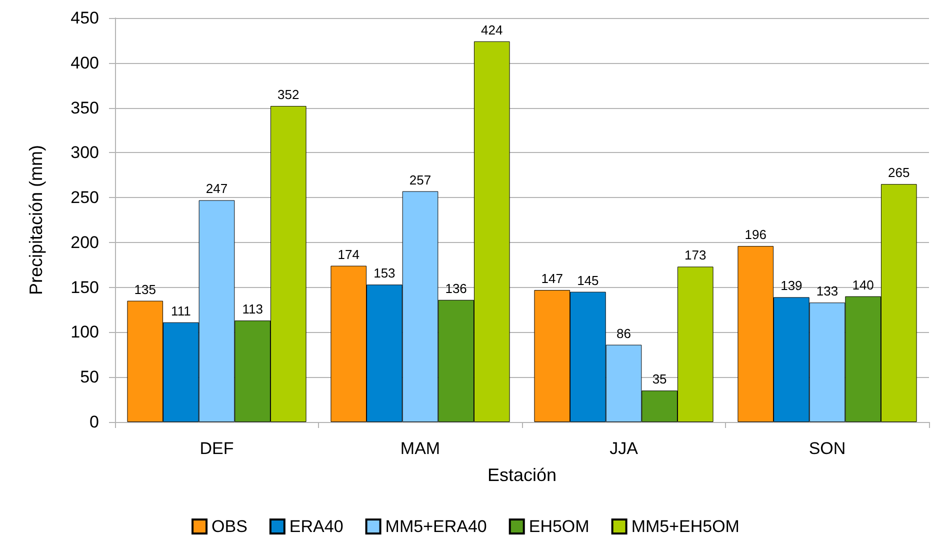 The image size is (931, 544). Describe the element at coordinates (863, 284) in the screenshot. I see `data-label: 140` at that location.